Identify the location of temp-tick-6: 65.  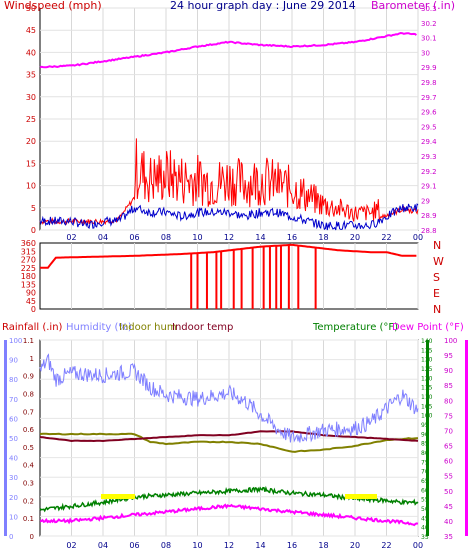
(425, 481).